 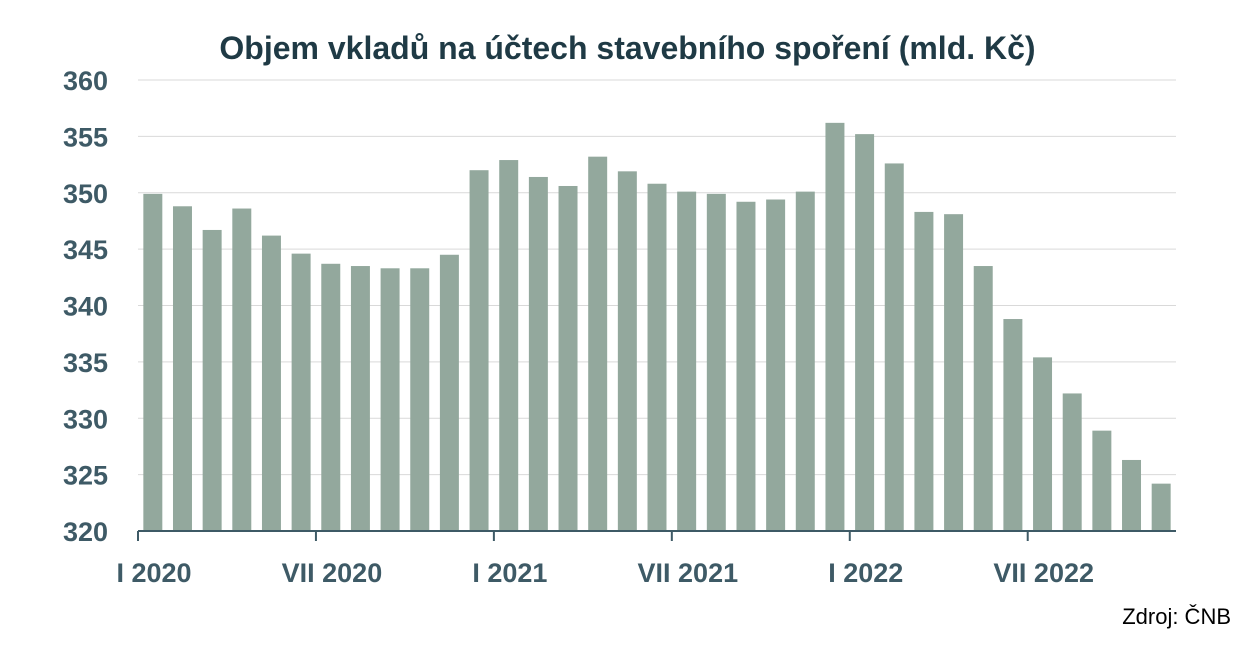 What do you see at coordinates (85, 194) in the screenshot?
I see `y-tick-label: 350` at bounding box center [85, 194].